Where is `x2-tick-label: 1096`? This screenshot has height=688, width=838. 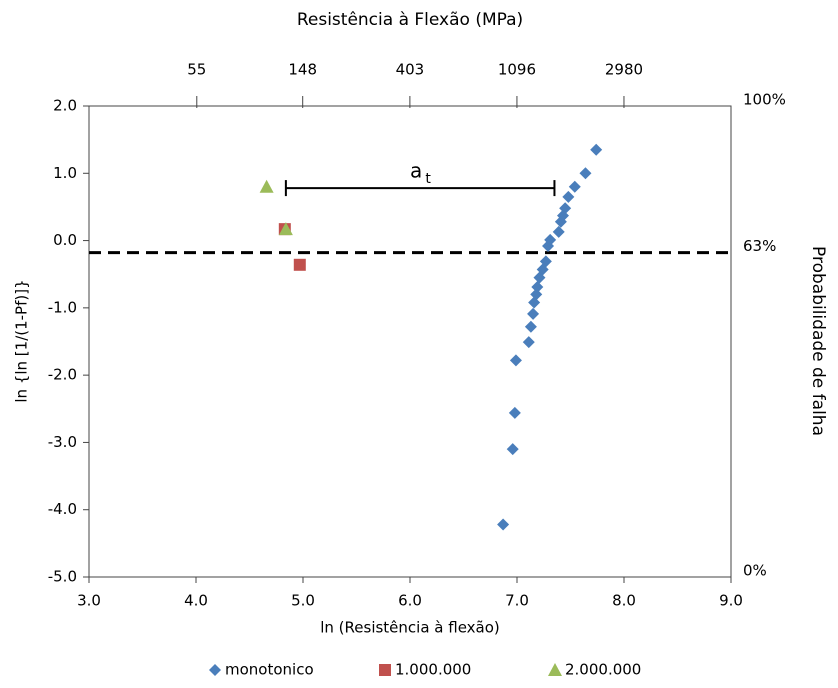 x2-tick-label: 1096 is located at coordinates (517, 70).